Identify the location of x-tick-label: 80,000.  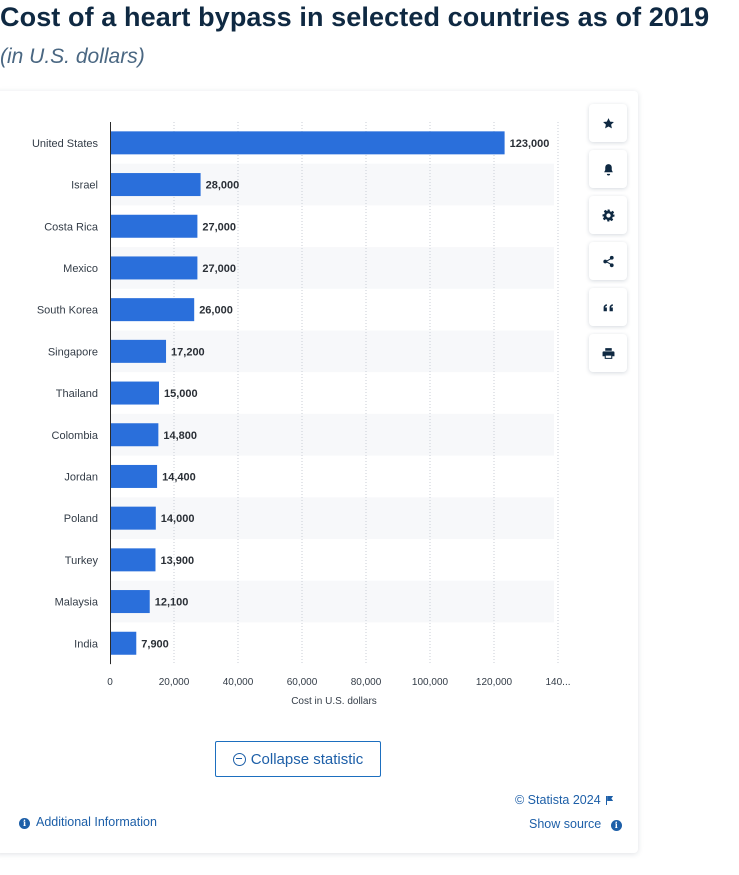
(366, 682).